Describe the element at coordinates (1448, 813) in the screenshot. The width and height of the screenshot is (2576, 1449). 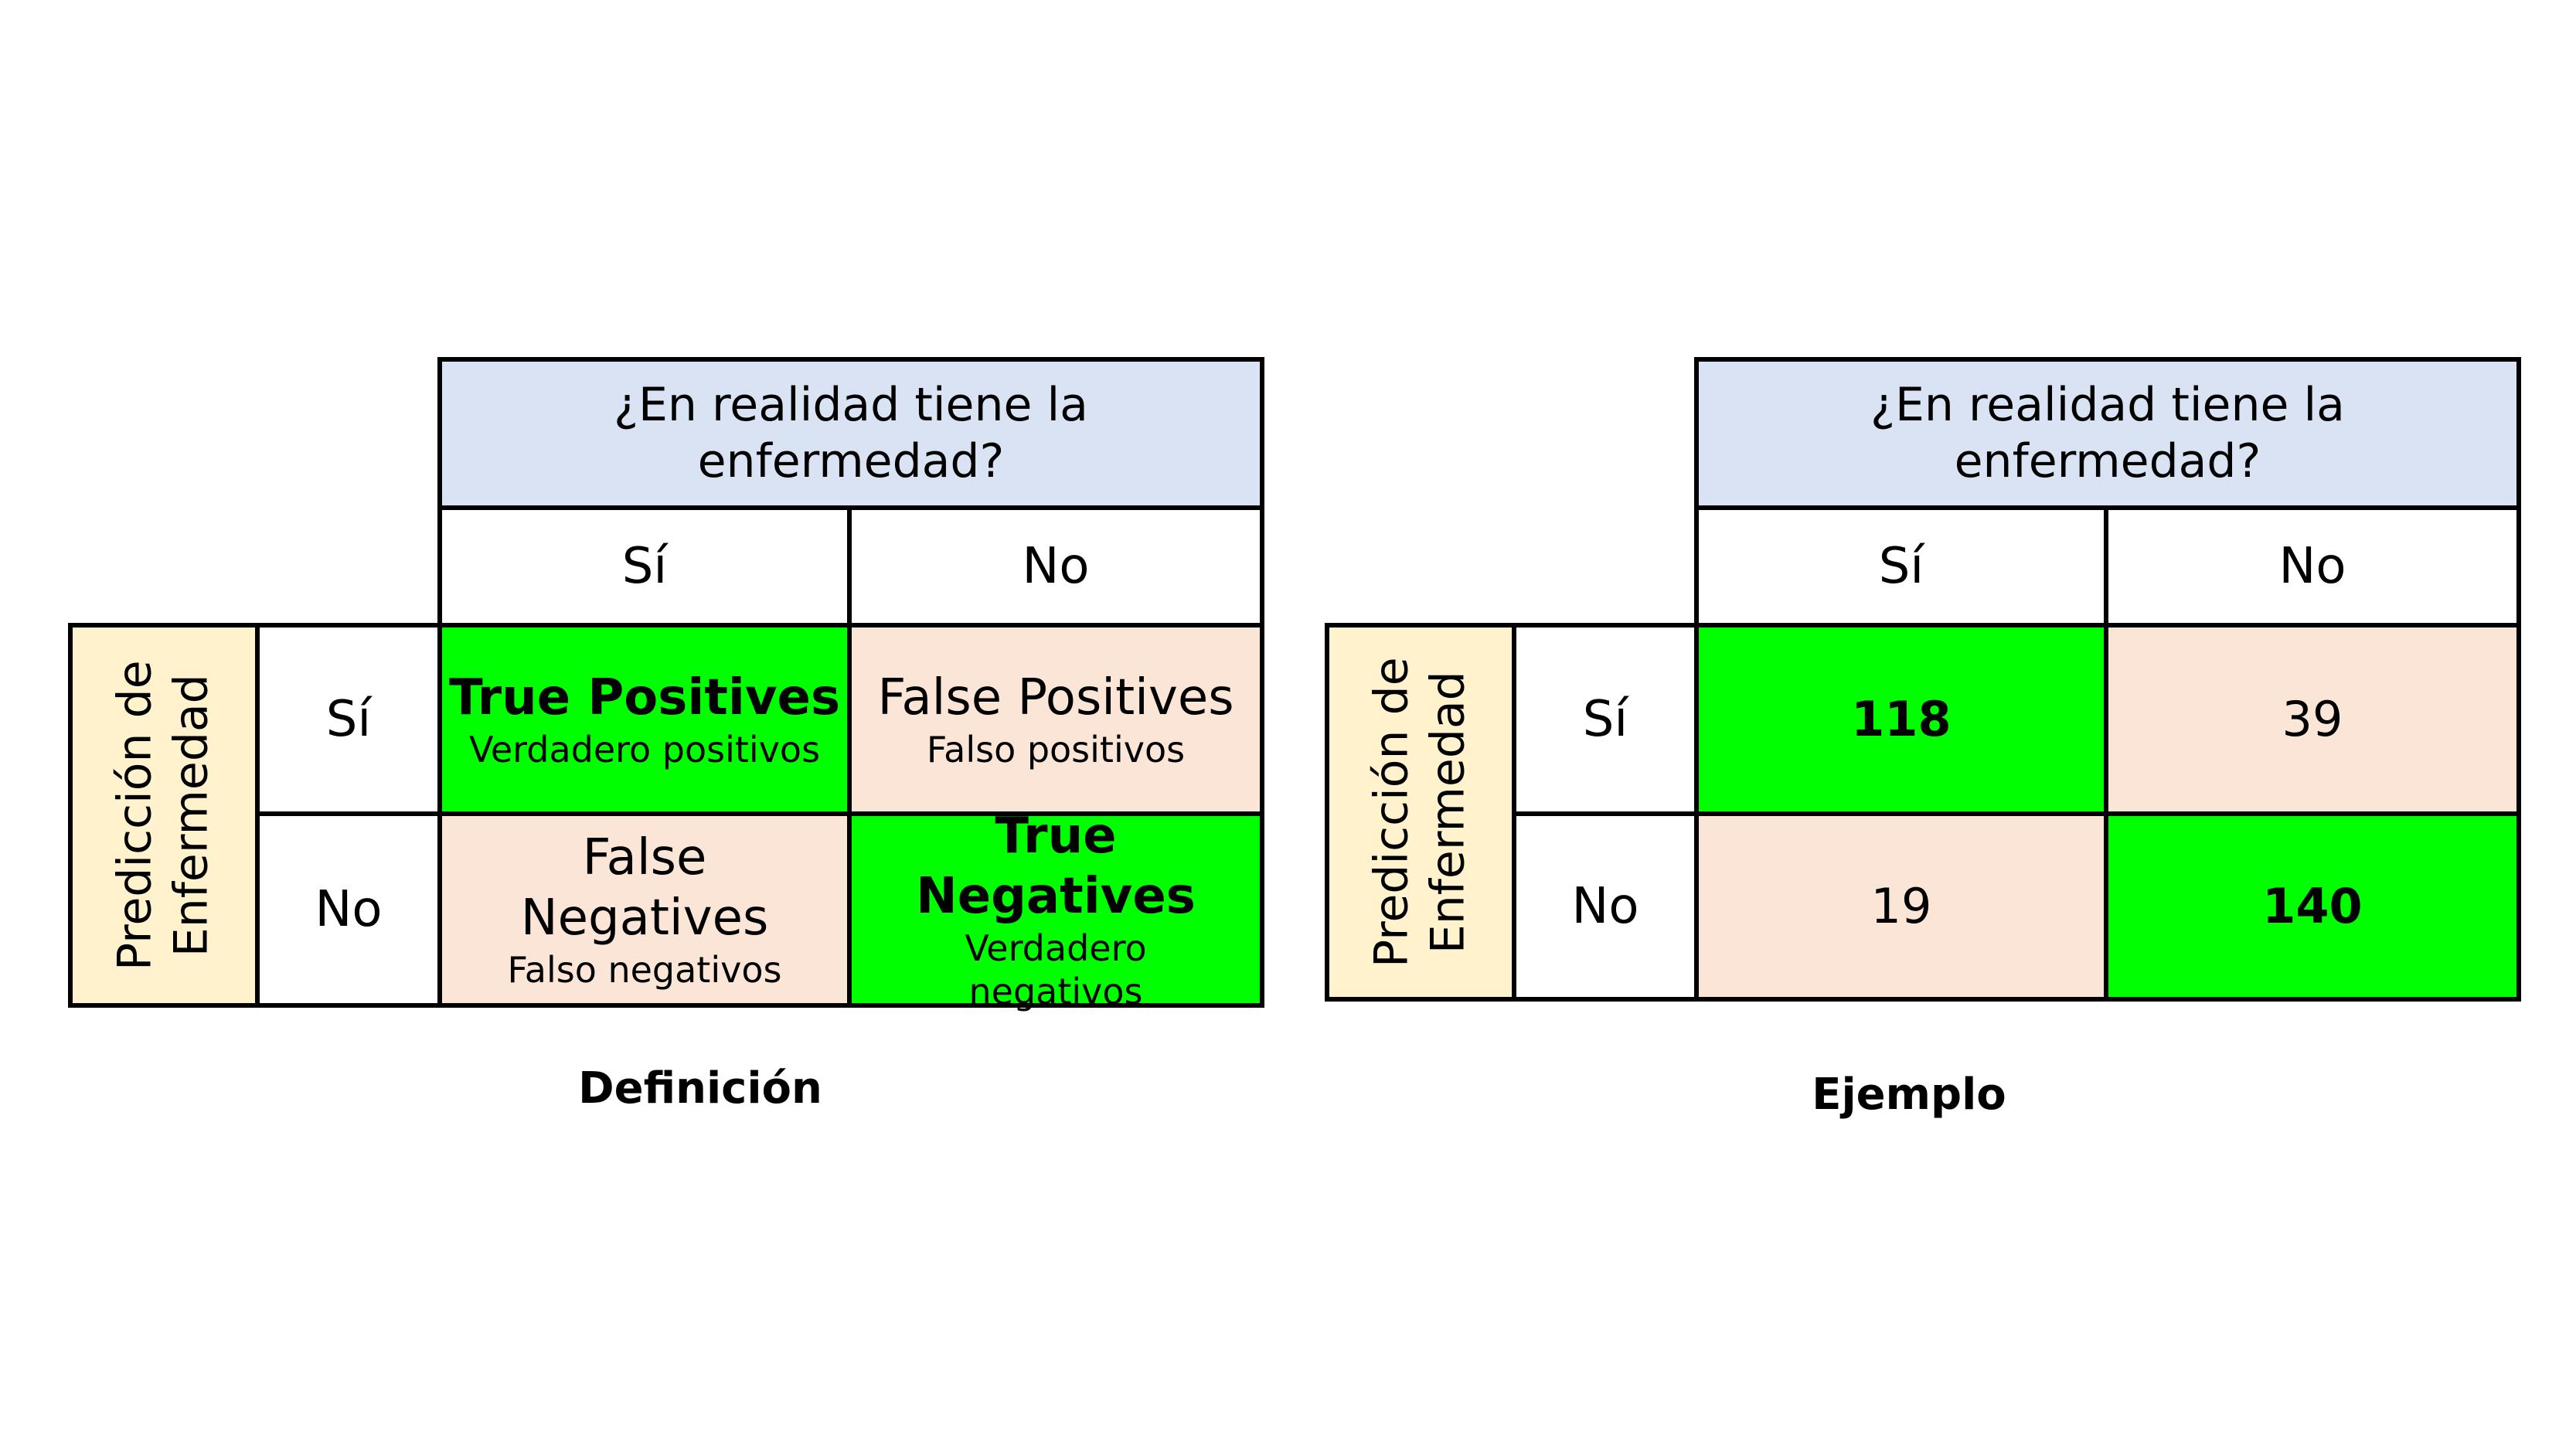
I see `example-side-line2: Enfermedad` at that location.